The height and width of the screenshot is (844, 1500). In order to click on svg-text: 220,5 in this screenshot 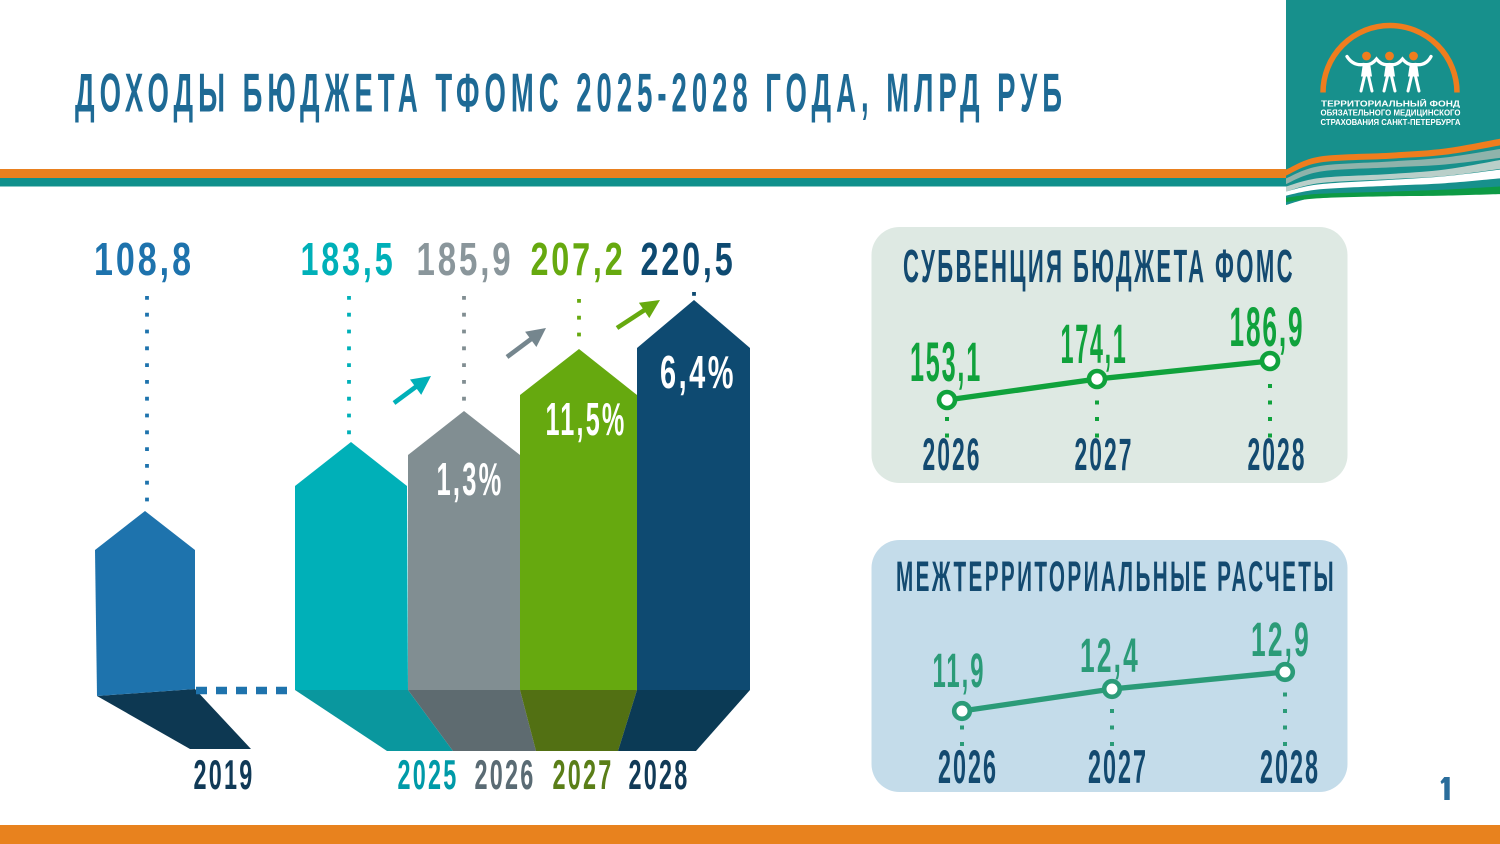, I will do `click(688, 259)`.